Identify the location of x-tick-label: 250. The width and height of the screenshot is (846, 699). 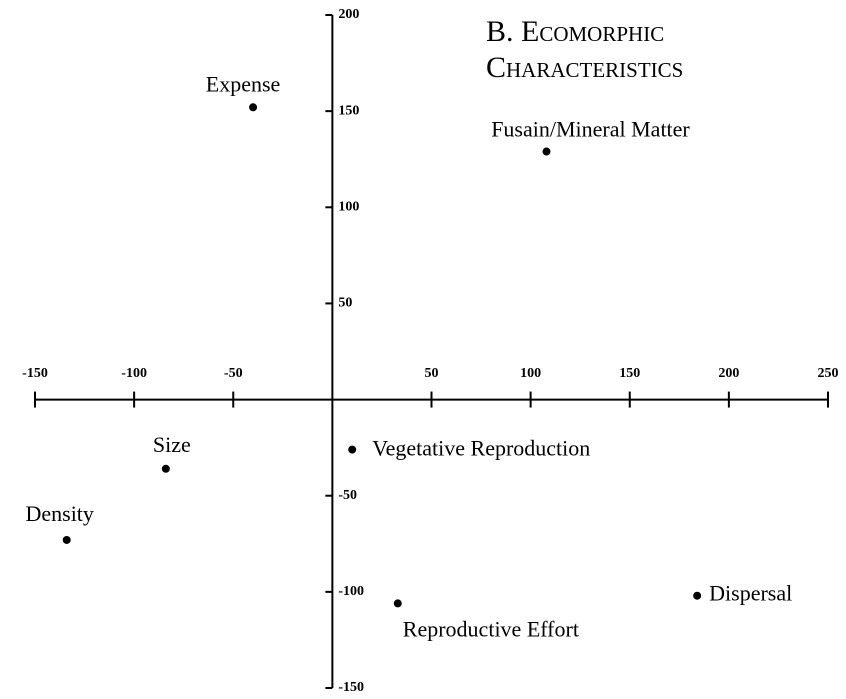
(828, 373).